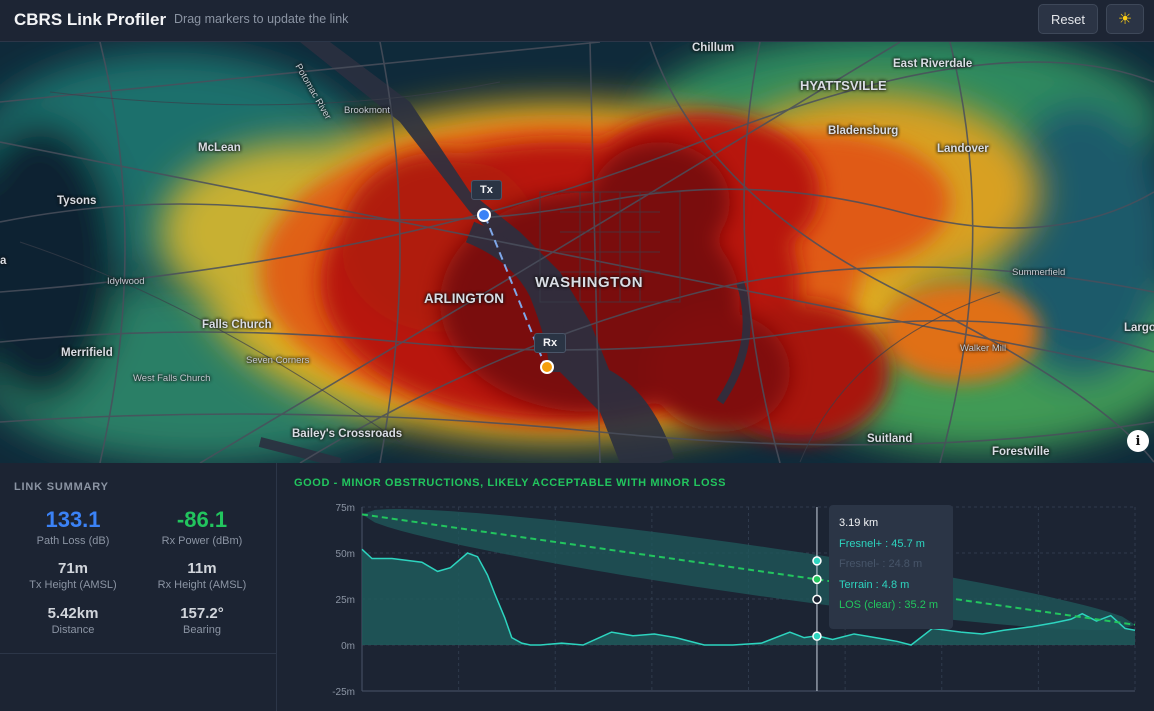 The image size is (1154, 711). Describe the element at coordinates (202, 613) in the screenshot. I see `bearing-value: 157.2°` at that location.